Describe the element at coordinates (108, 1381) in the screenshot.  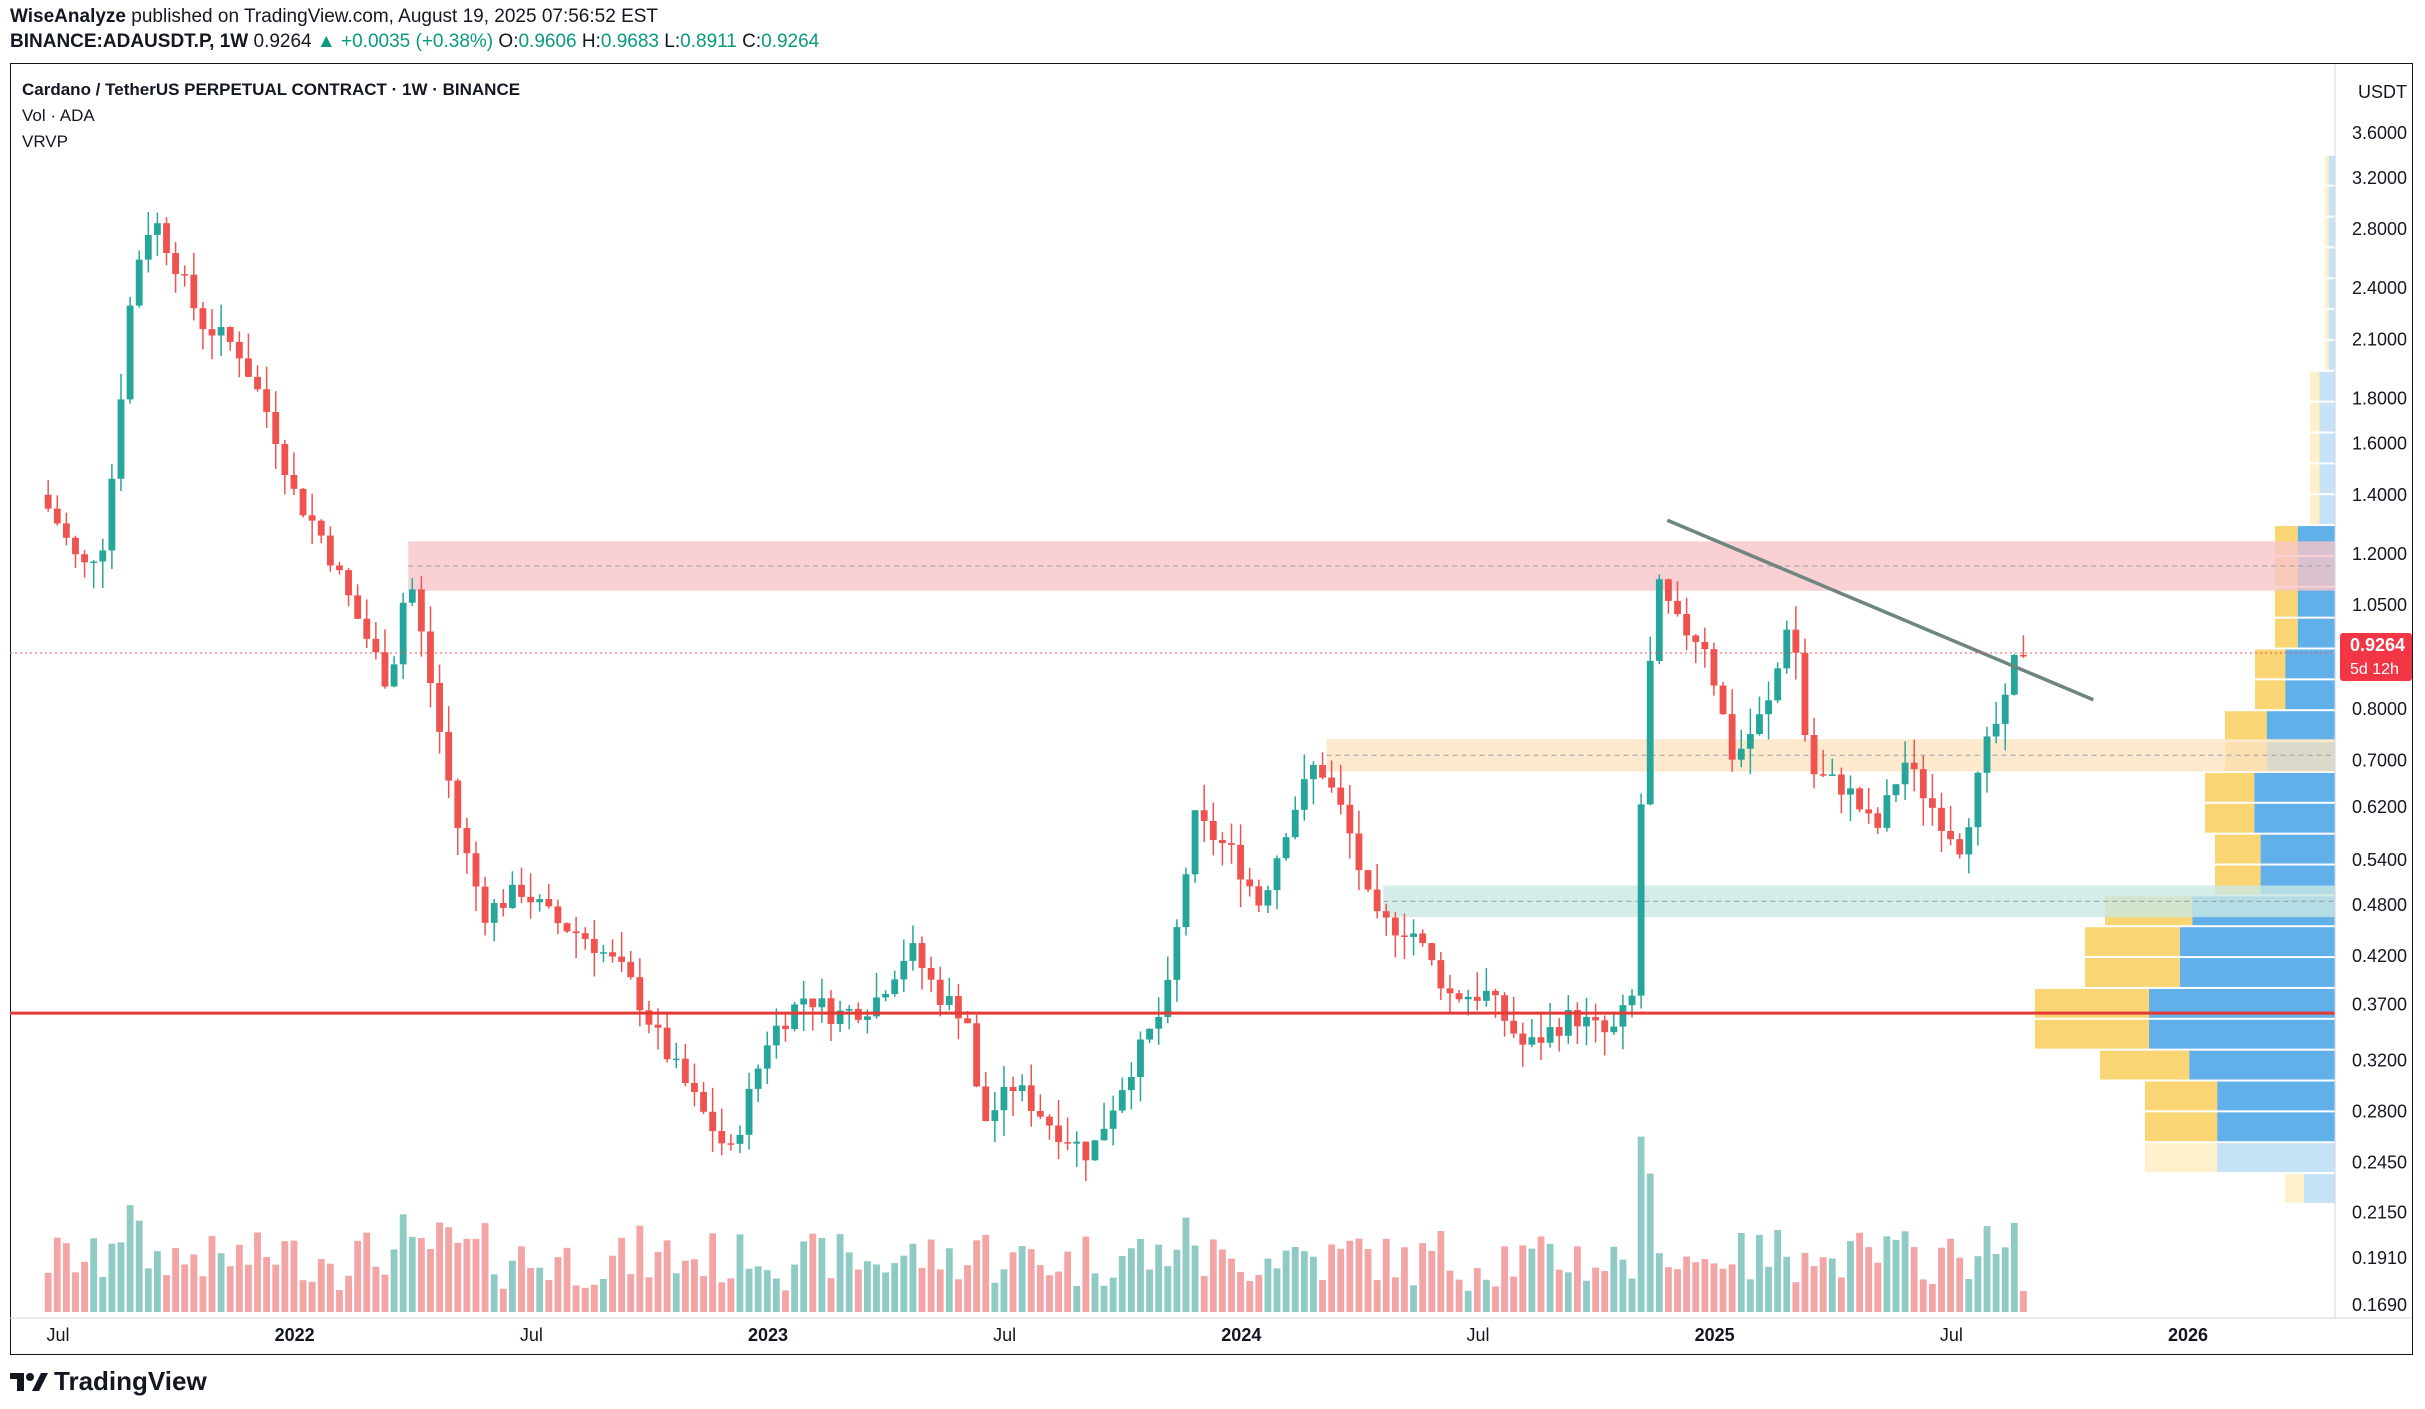
I see `tradingview-brand: TradingView` at that location.